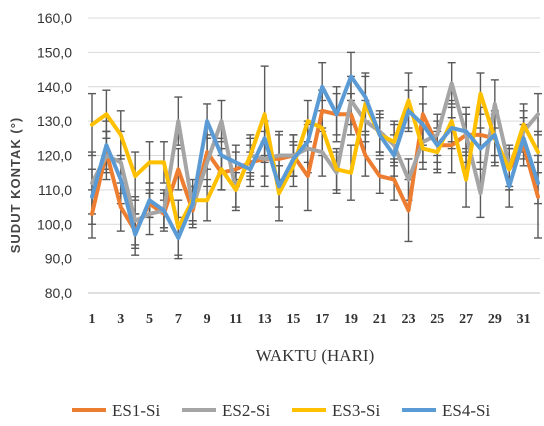 Image resolution: width=544 pixels, height=426 pixels. Describe the element at coordinates (524, 319) in the screenshot. I see `x-tick-label: 31` at that location.